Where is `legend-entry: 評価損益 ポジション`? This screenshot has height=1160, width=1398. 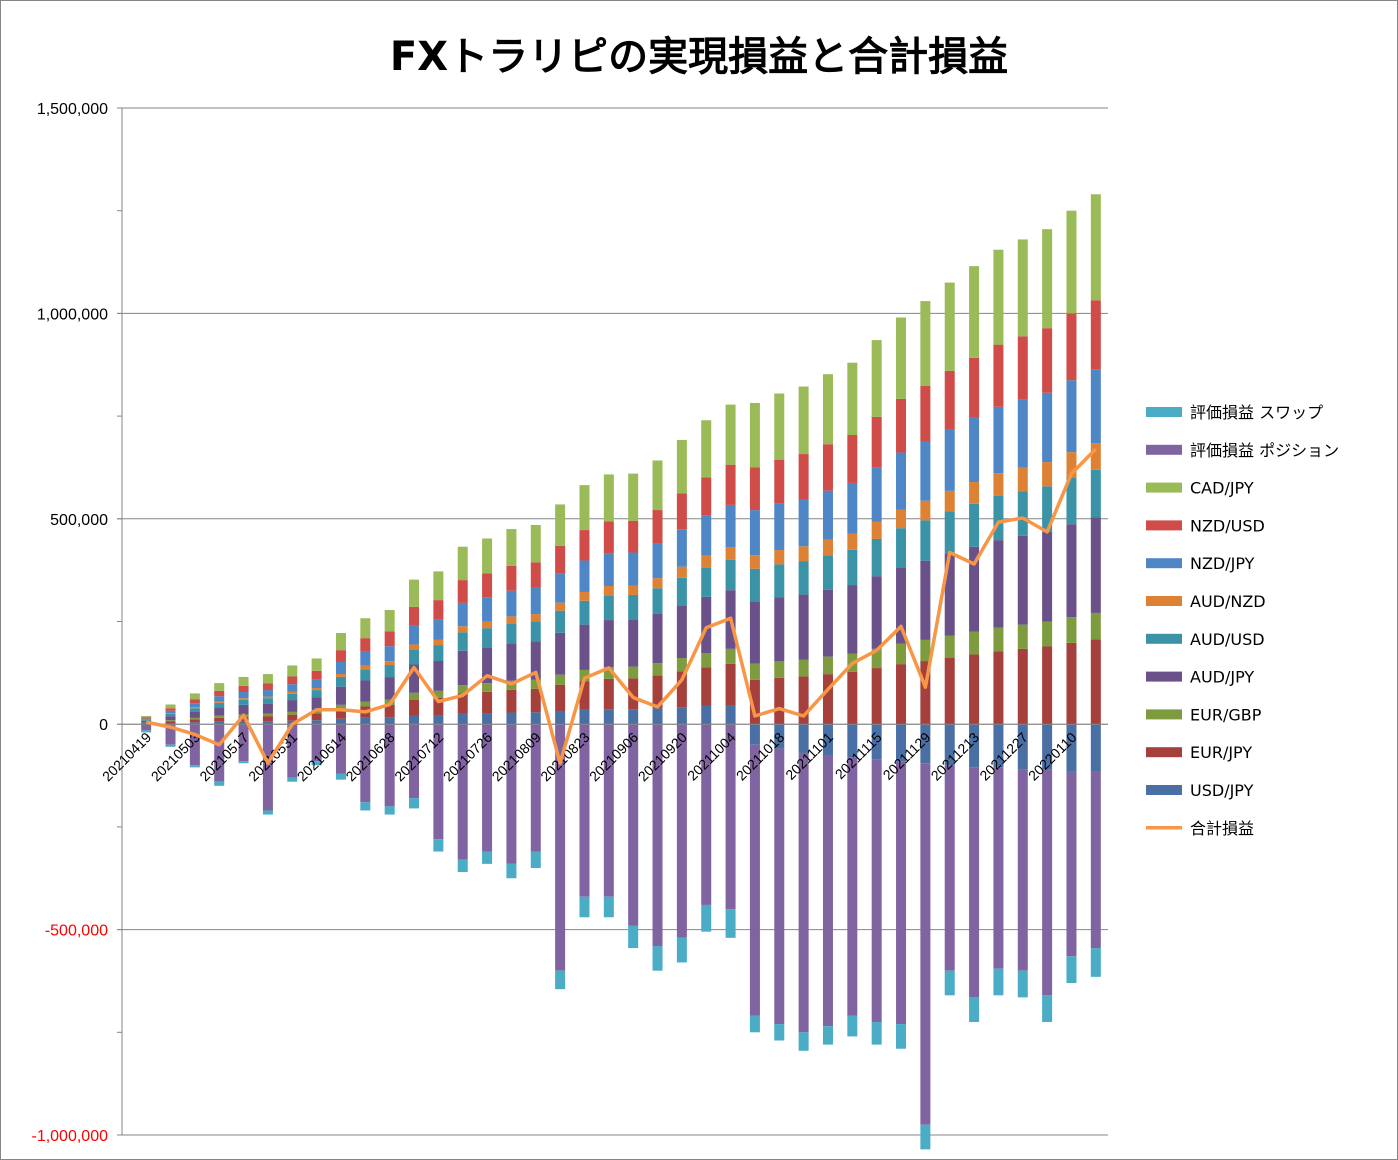 legend-entry: 評価損益 ポジション is located at coordinates (1264, 450).